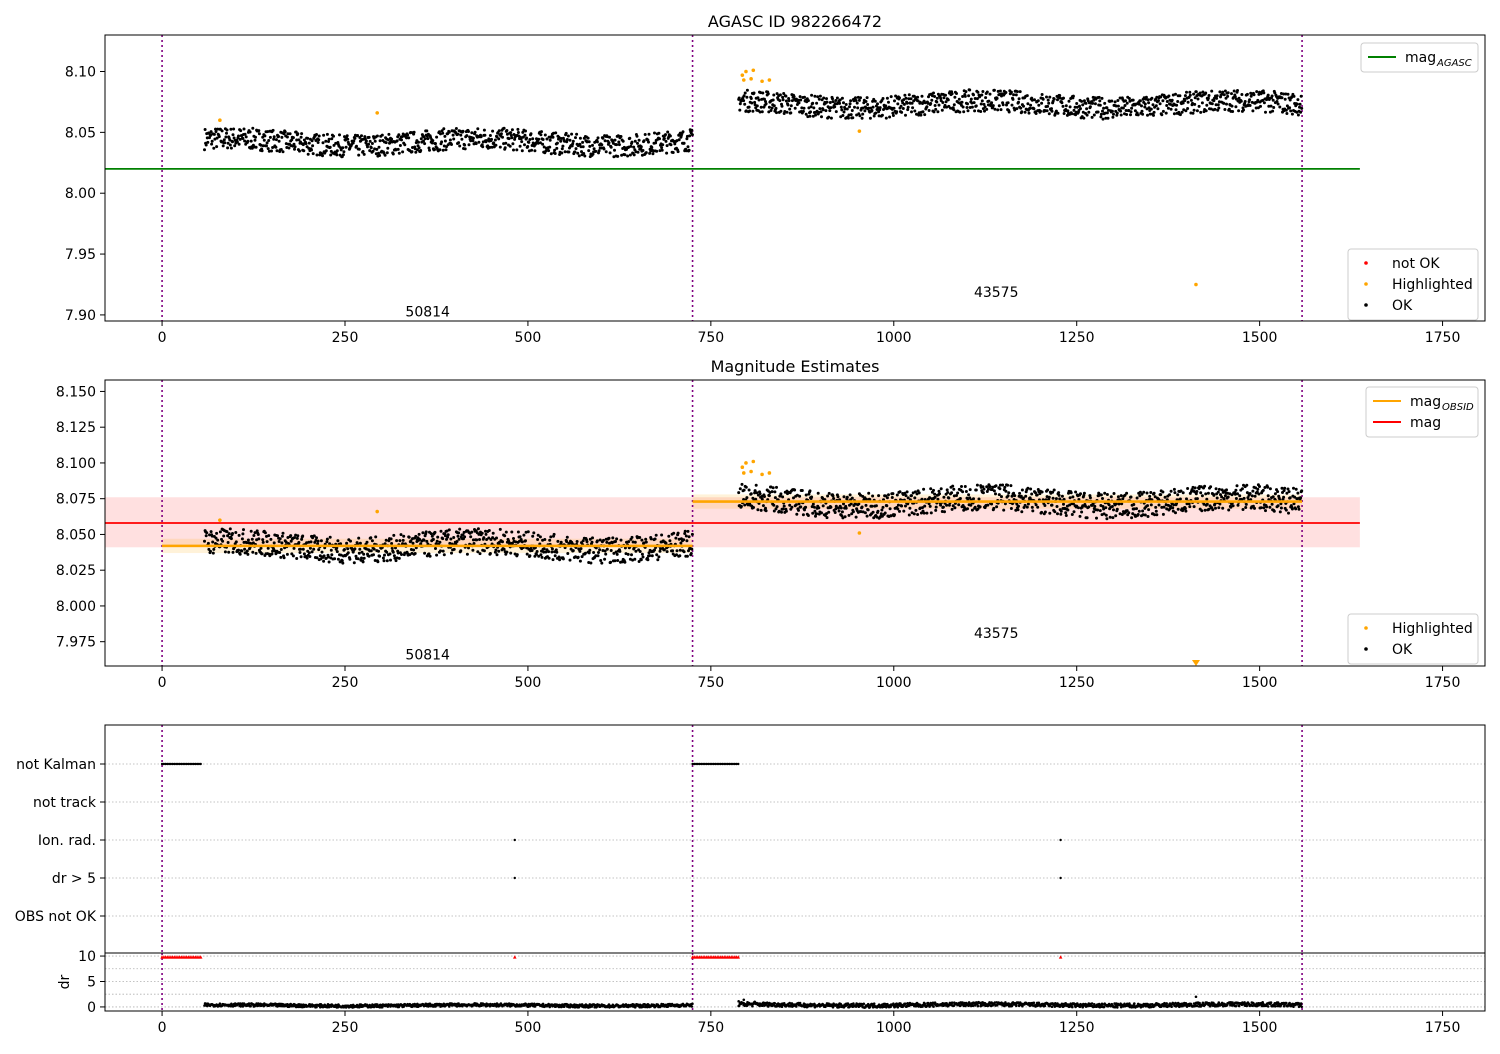 The height and width of the screenshot is (1054, 1500). Describe the element at coordinates (1260, 338) in the screenshot. I see `x-tick-label: 1500` at that location.